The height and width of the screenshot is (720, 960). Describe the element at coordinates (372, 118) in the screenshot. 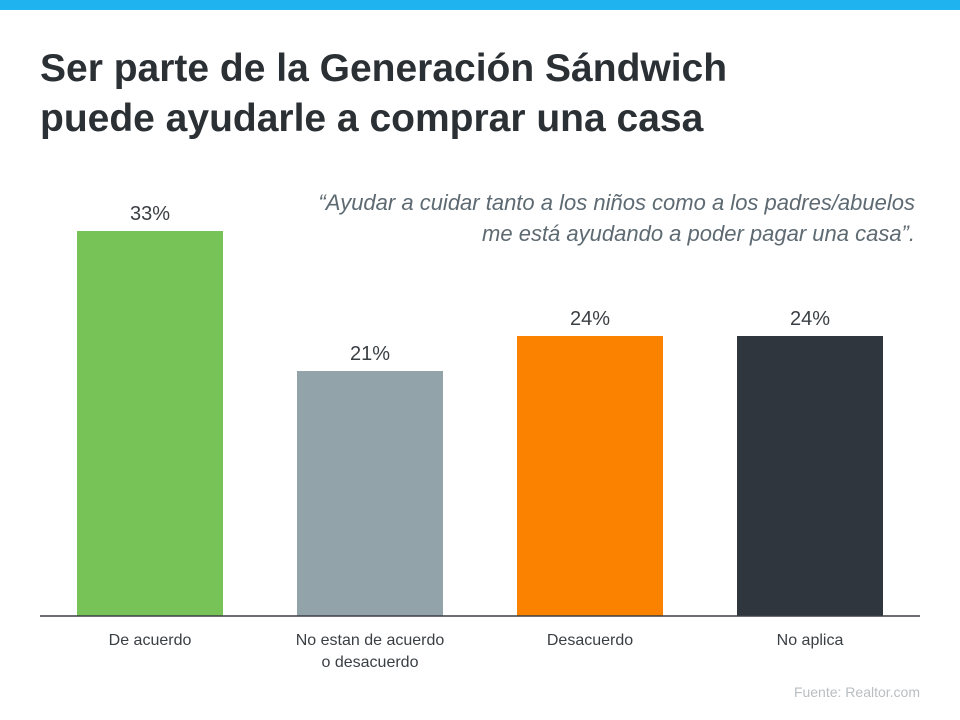

I see `title-line-2: puede ayudarle a comprar una casa` at that location.